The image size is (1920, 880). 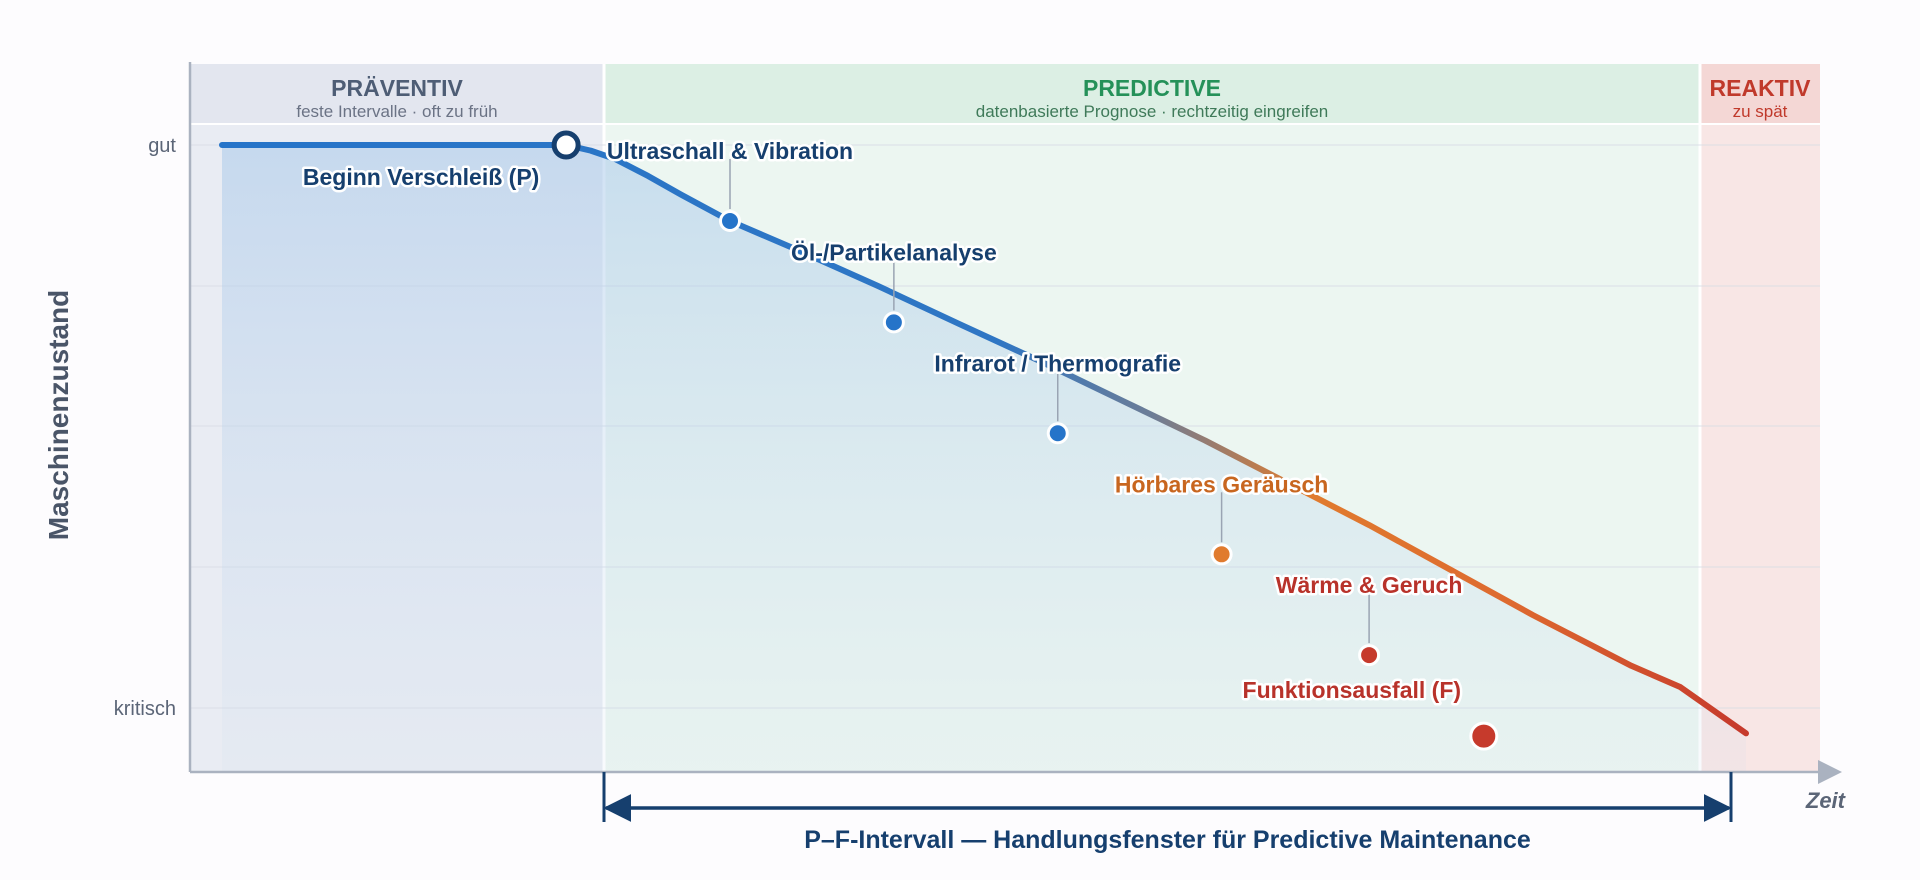 I want to click on zone-subtitle-reaktiv: zu spät, so click(x=1760, y=111).